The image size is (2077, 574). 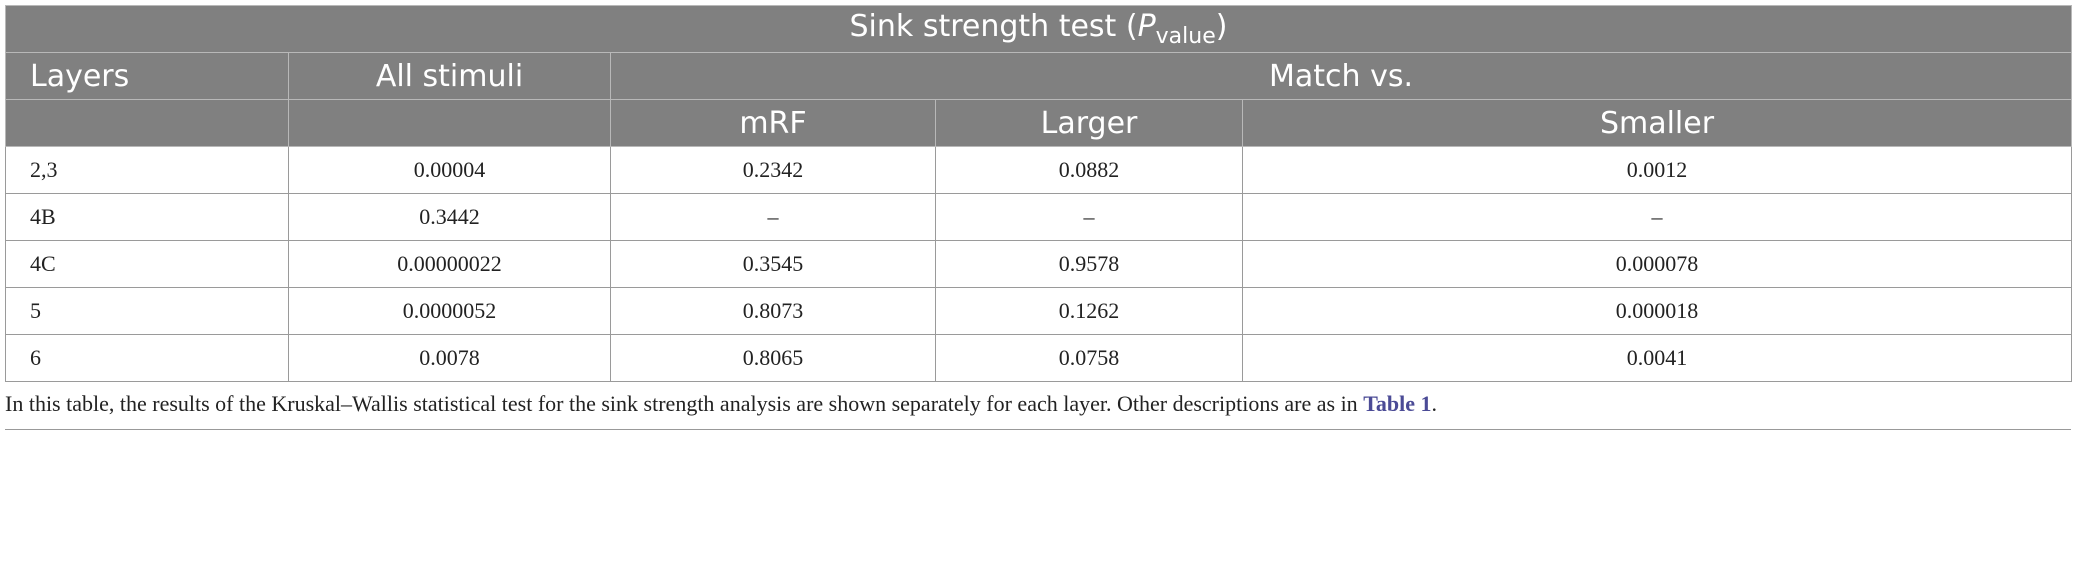 What do you see at coordinates (1434, 403) in the screenshot?
I see `caption-end: .` at bounding box center [1434, 403].